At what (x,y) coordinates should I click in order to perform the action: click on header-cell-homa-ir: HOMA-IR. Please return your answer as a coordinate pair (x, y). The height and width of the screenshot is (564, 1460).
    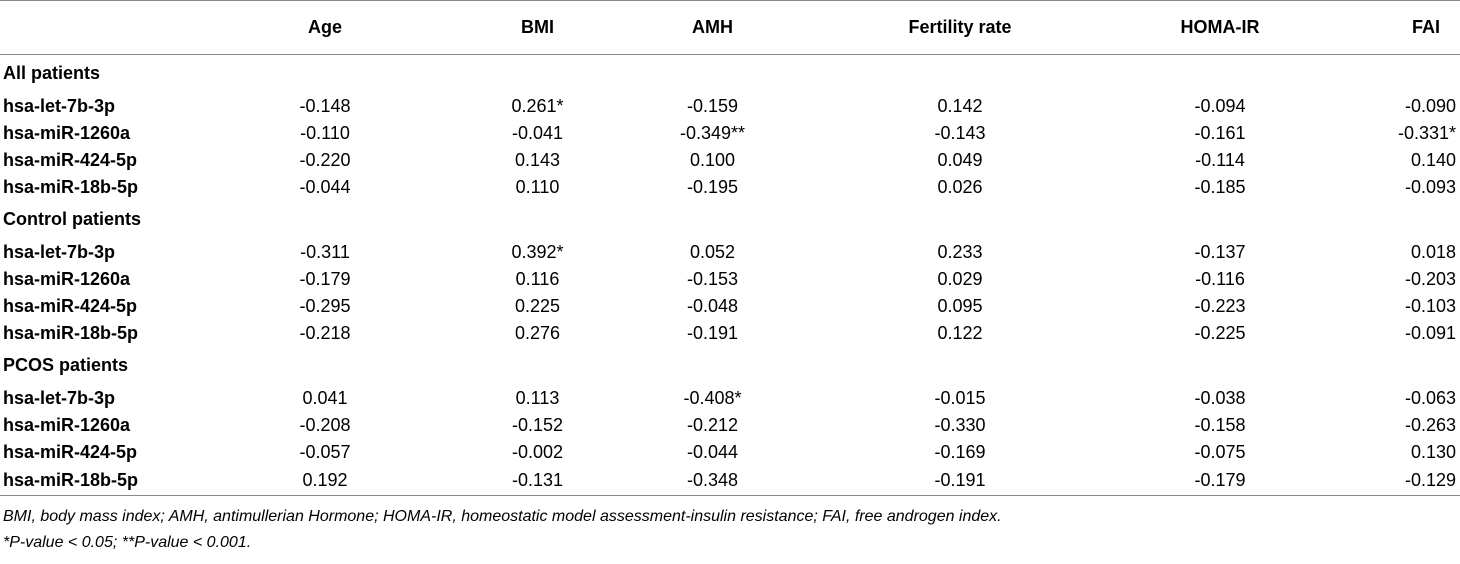
    Looking at the image, I should click on (1220, 27).